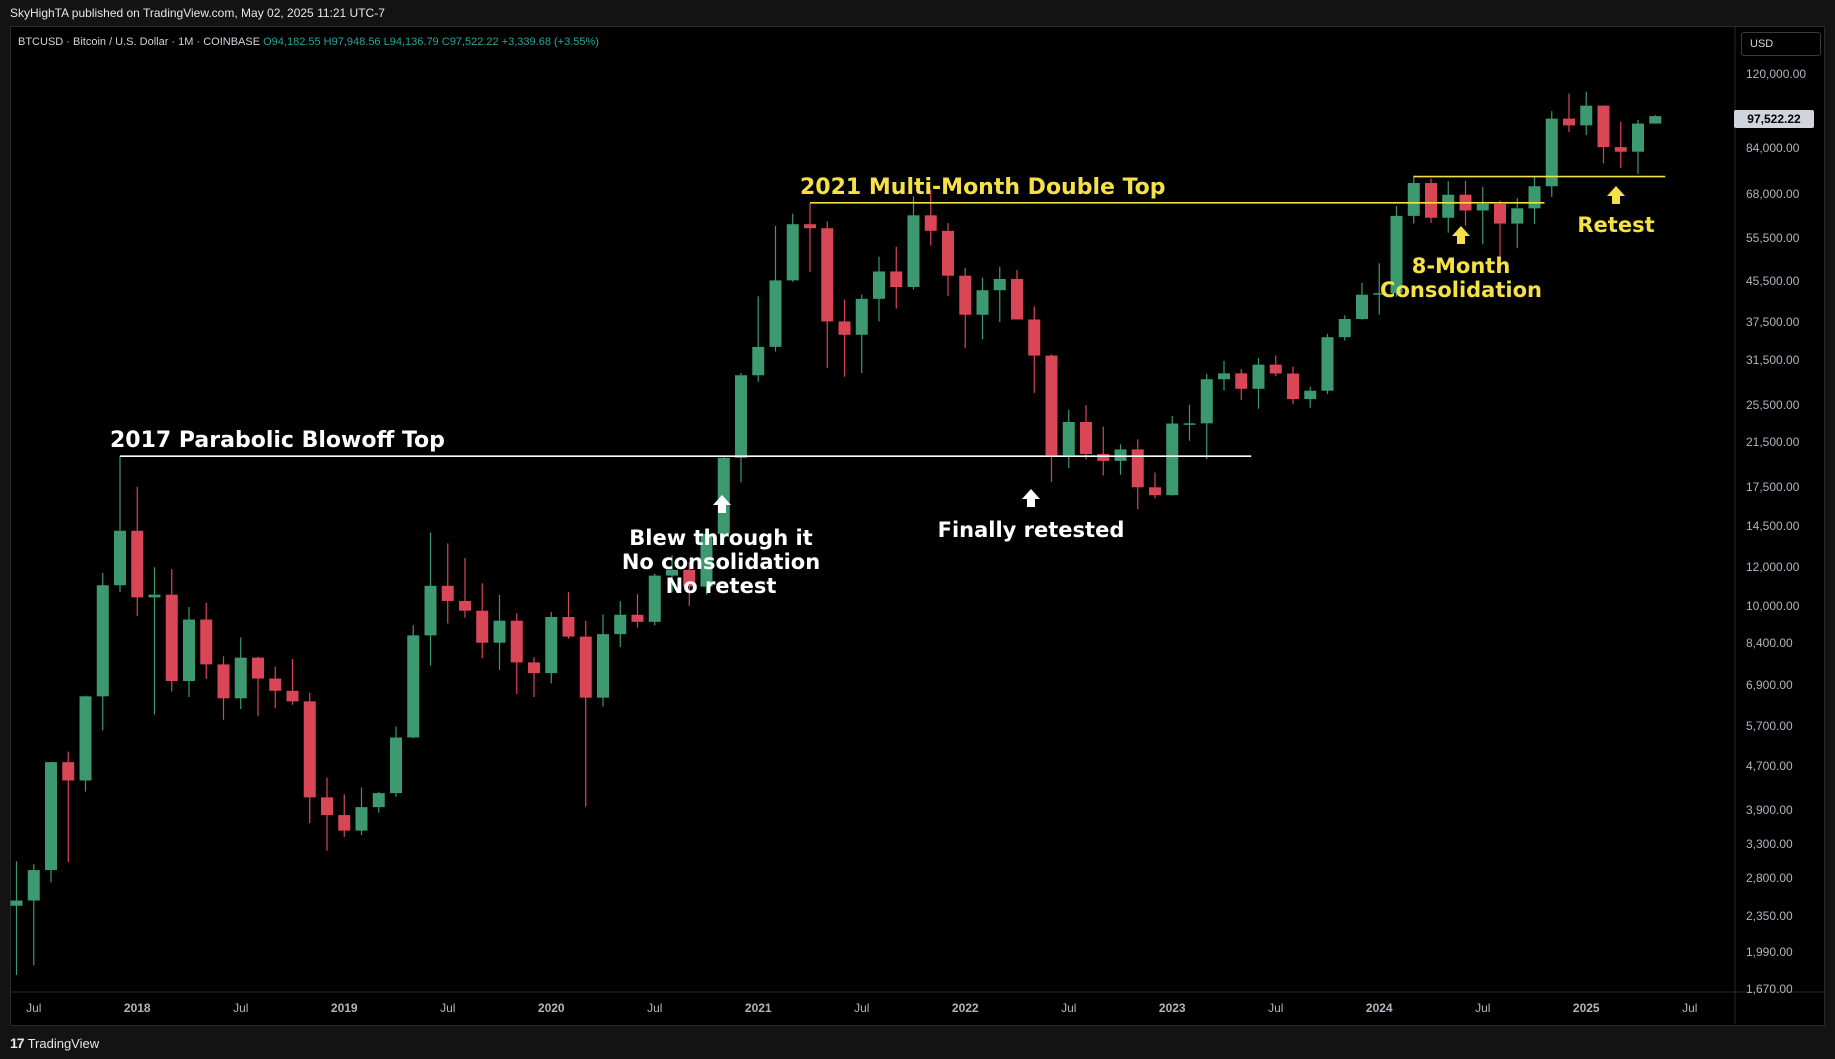 The image size is (1835, 1059). I want to click on label-2017-blowoff-top-line: 2017 Parabolic Blowoff Top, so click(277, 440).